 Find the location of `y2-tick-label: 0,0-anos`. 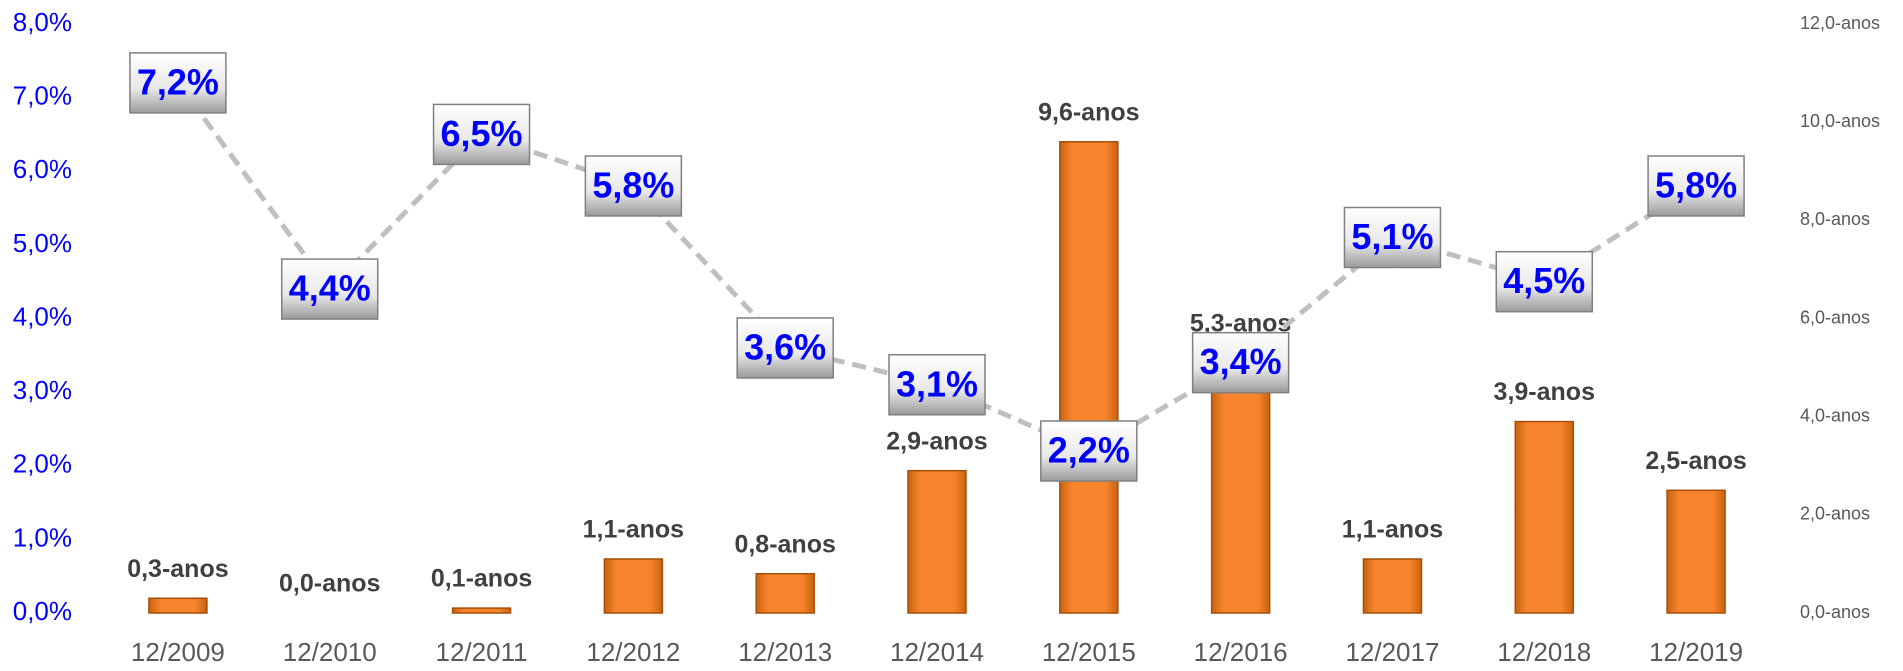

y2-tick-label: 0,0-anos is located at coordinates (1835, 612).